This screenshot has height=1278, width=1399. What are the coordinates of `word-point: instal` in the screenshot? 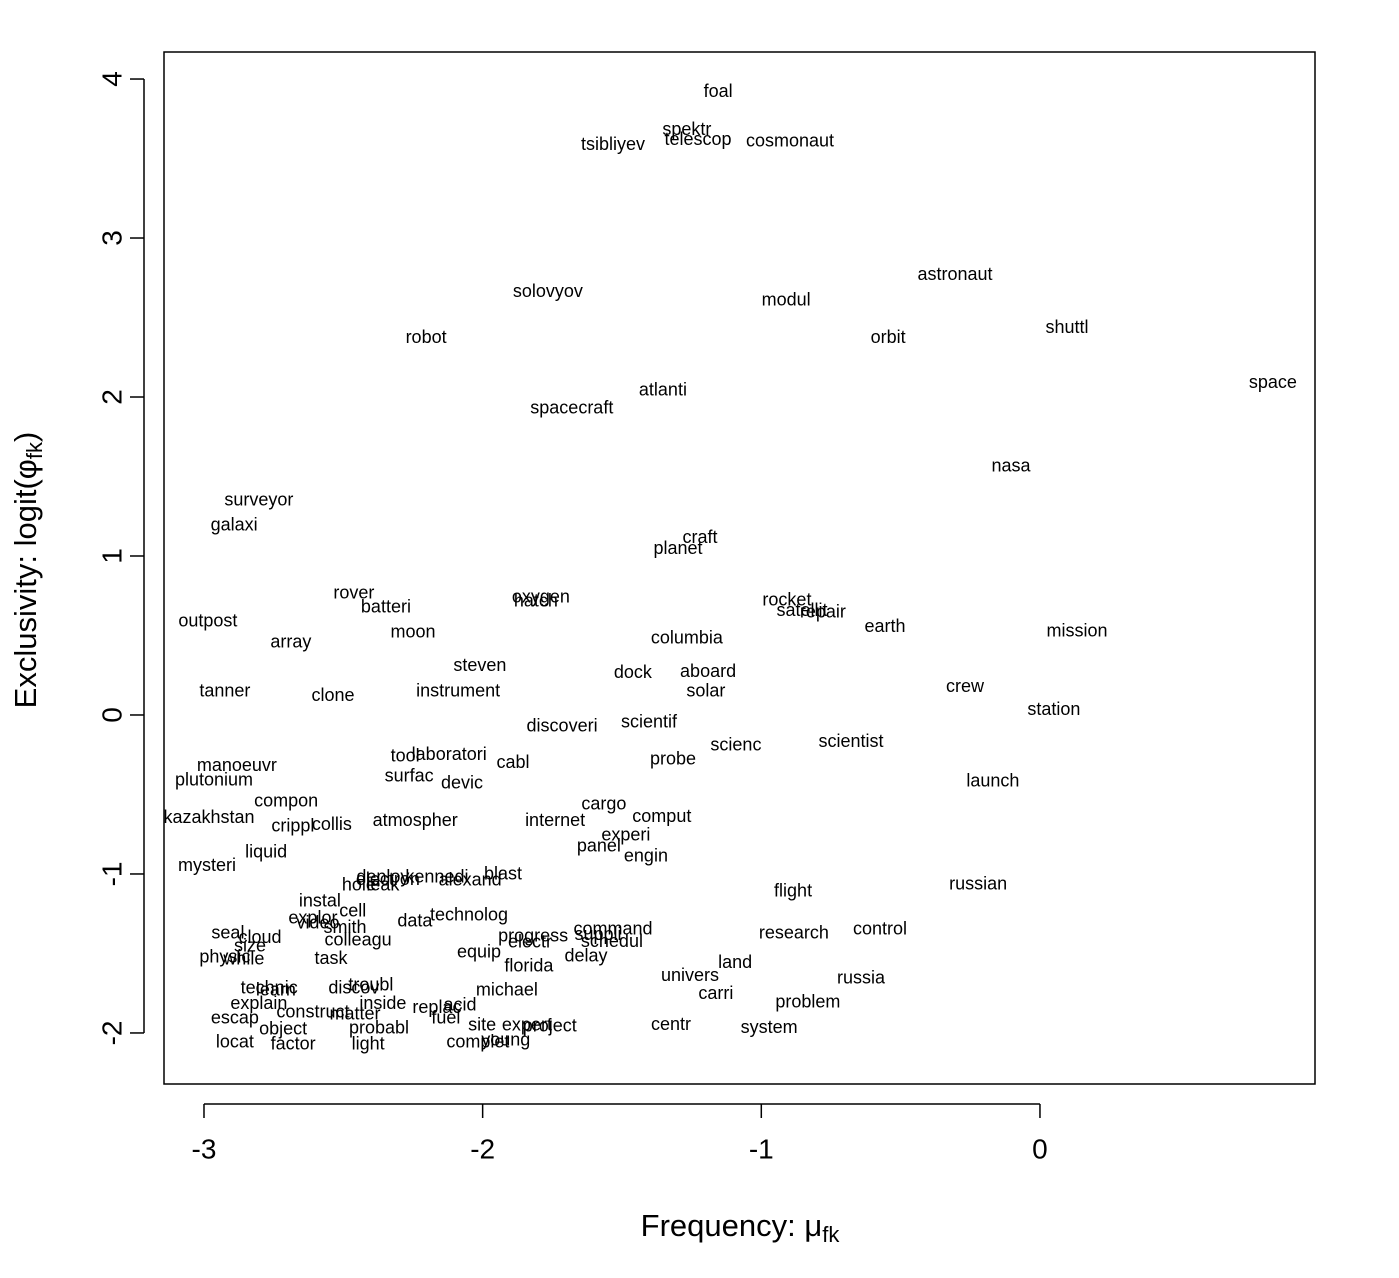 It's located at (320, 901).